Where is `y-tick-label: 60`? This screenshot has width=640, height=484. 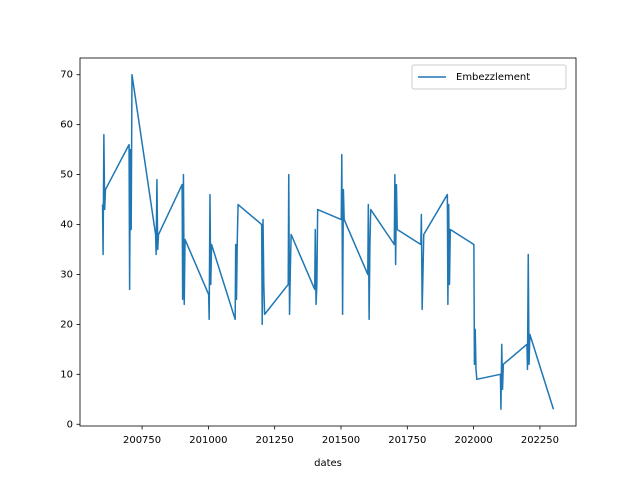 y-tick-label: 60 is located at coordinates (66, 125).